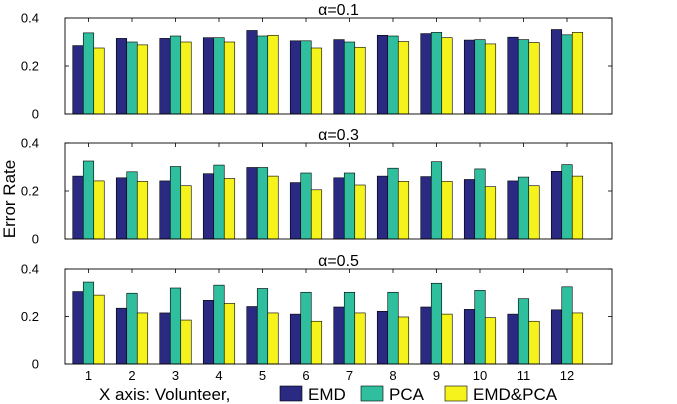  Describe the element at coordinates (164, 394) in the screenshot. I see `x-axis-label: X axis: Volunteer,` at that location.